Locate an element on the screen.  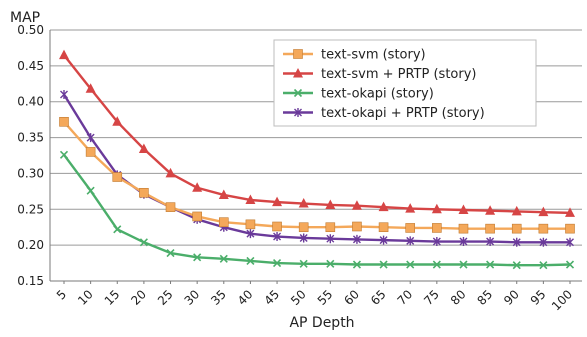
x-tick-label: 25 is located at coordinates (165, 297).